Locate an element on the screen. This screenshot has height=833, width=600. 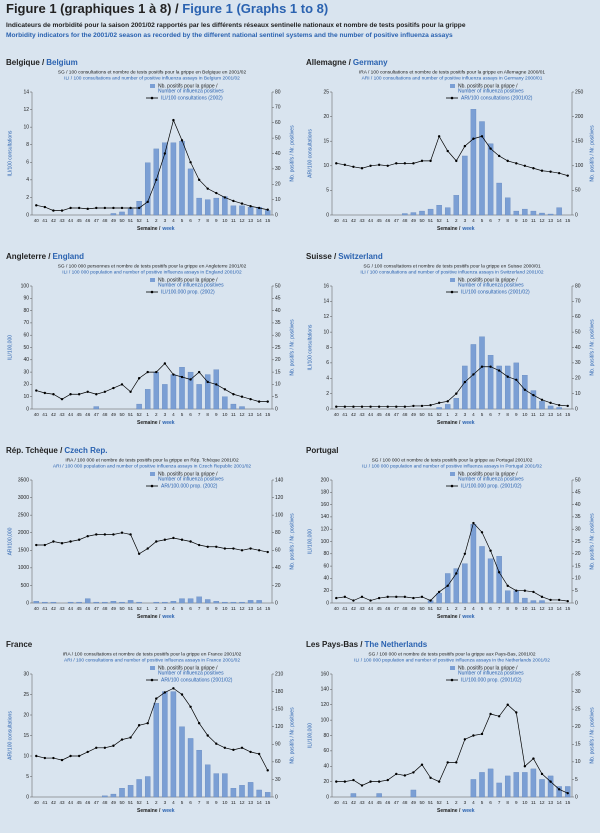
x-axis-label: Semaine / week is located at coordinates (156, 811).